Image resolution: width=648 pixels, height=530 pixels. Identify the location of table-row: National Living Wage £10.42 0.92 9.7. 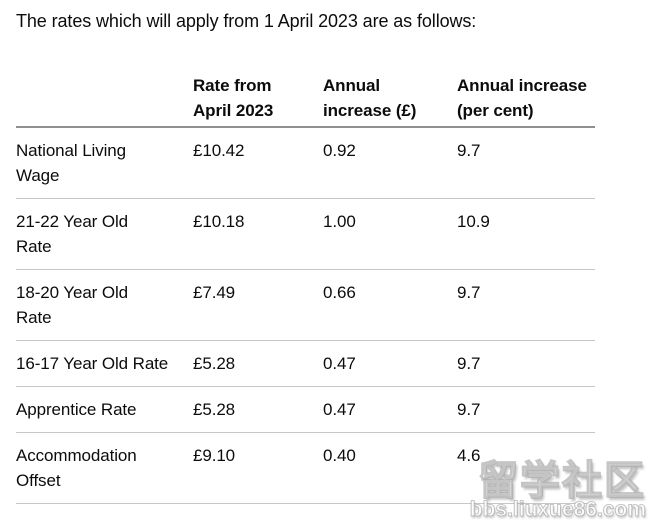
(305, 163).